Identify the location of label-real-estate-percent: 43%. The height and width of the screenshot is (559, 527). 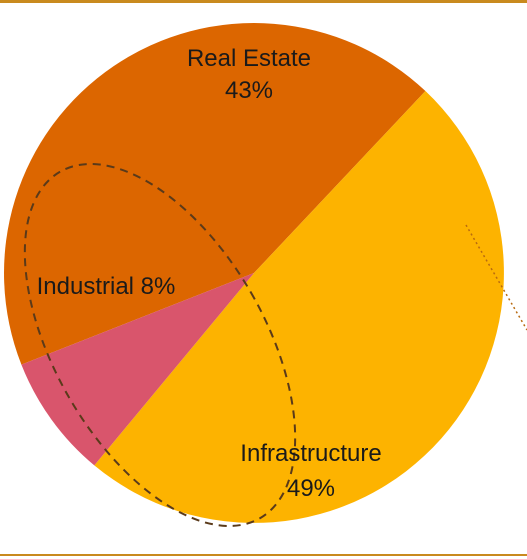
(249, 90).